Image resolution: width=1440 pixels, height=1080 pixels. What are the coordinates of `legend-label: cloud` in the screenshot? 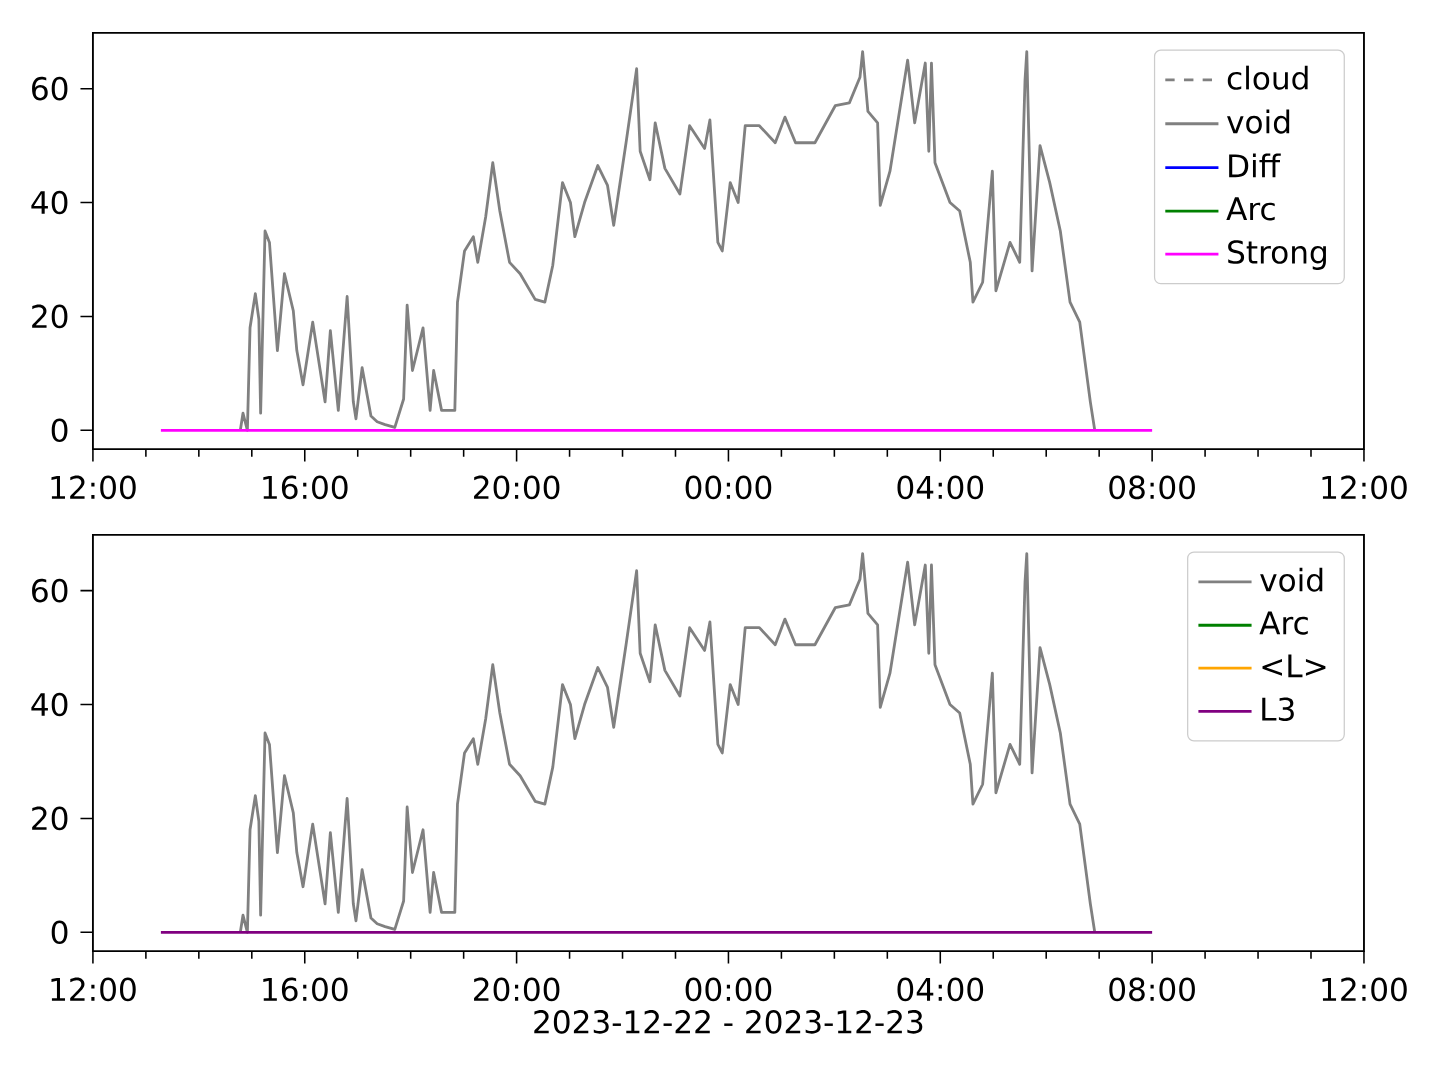 It's located at (1267, 77).